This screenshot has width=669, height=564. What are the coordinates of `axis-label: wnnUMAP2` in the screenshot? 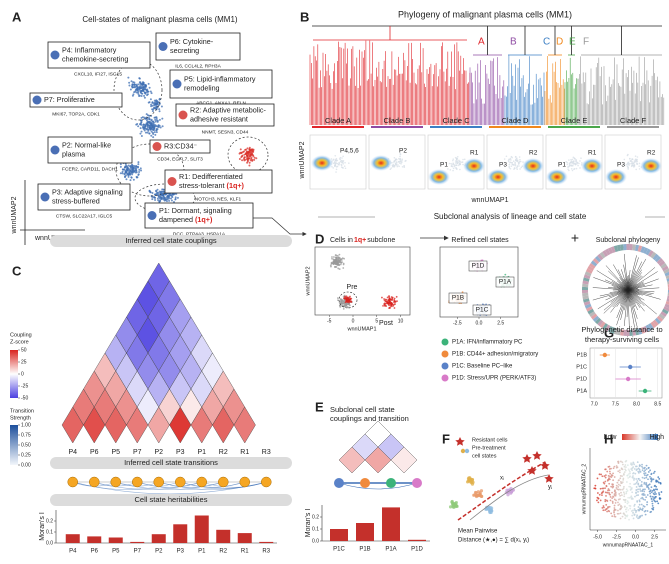 It's located at (14, 215).